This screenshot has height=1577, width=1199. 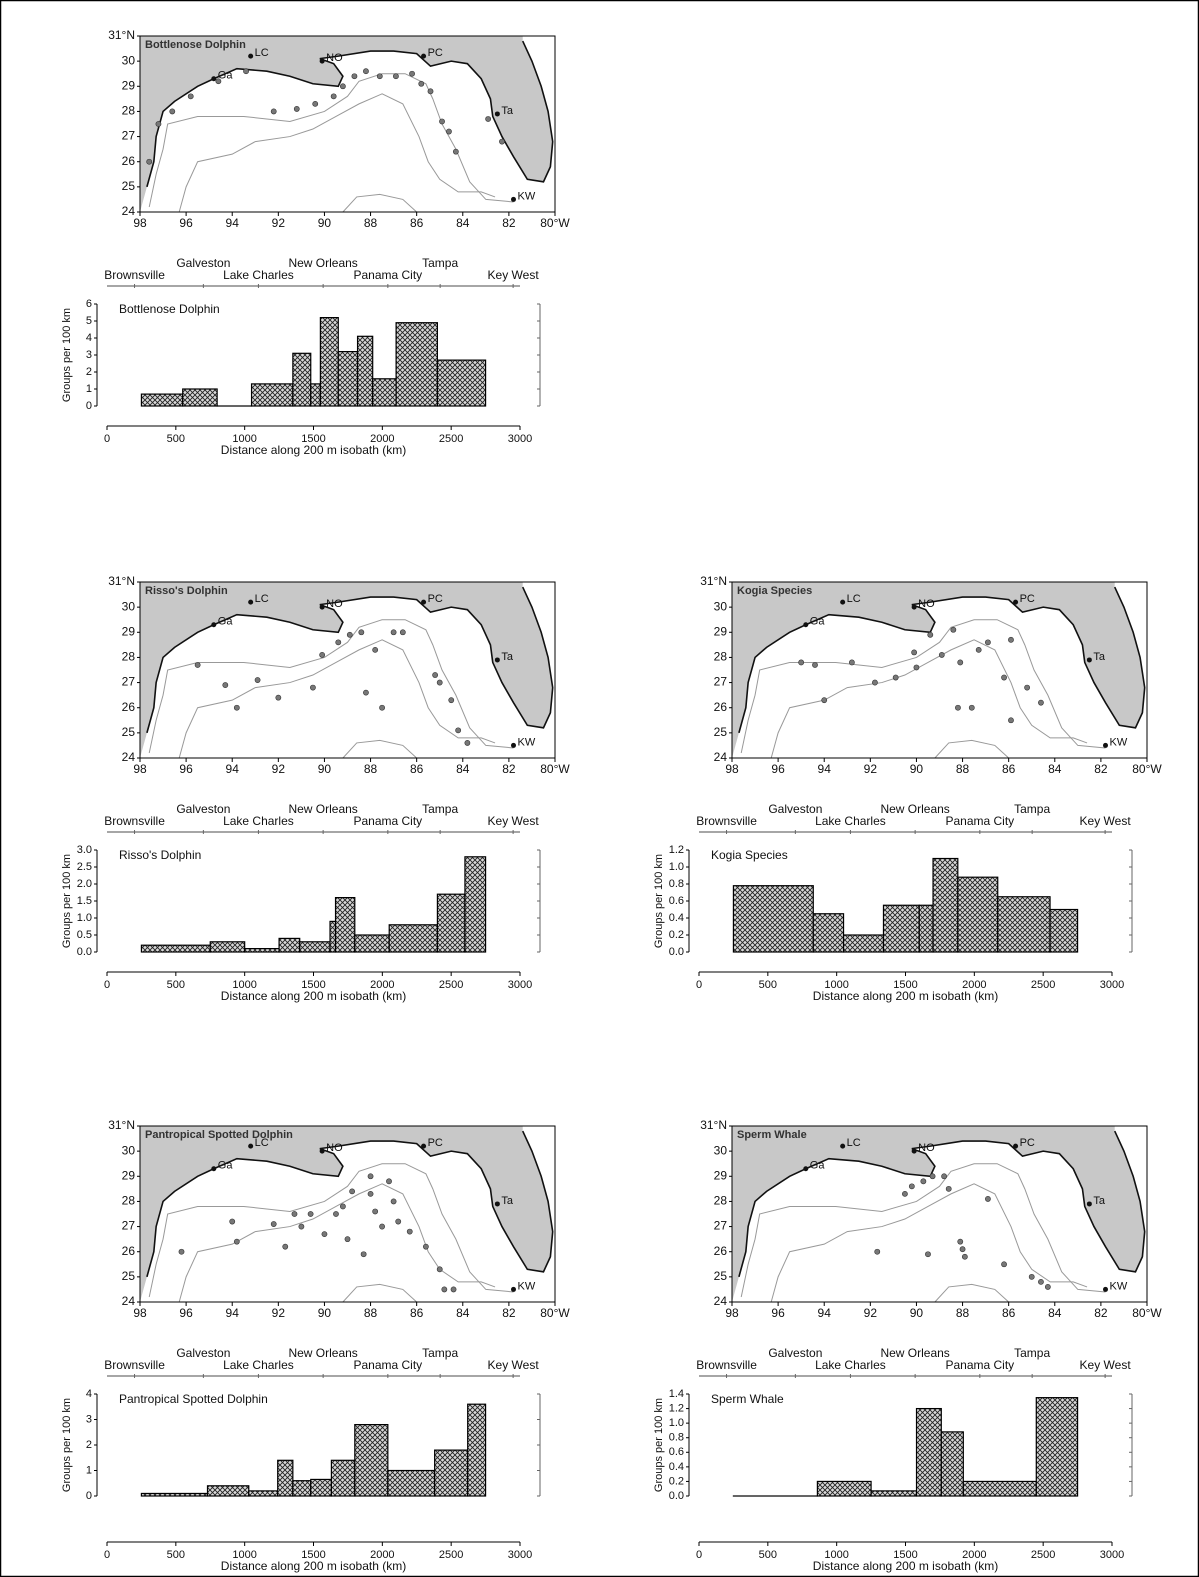 What do you see at coordinates (84, 918) in the screenshot?
I see `y-tick-label: 1.0` at bounding box center [84, 918].